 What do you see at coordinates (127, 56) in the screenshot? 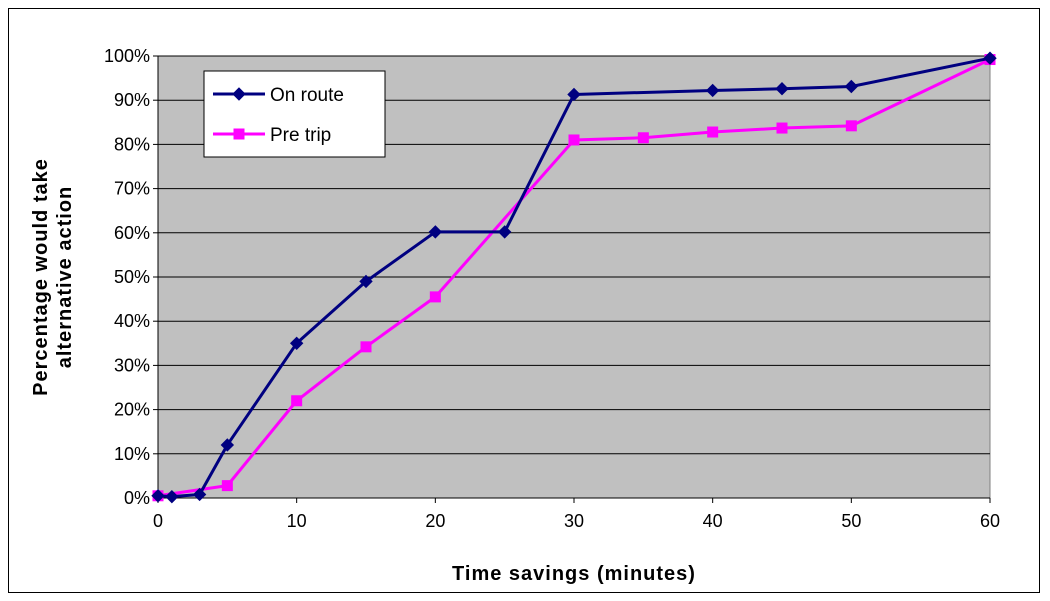
I see `y-tick-label: 100%` at bounding box center [127, 56].